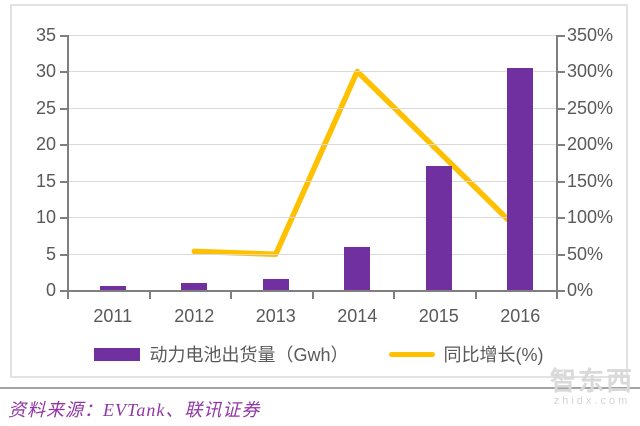 Image resolution: width=640 pixels, height=426 pixels. What do you see at coordinates (45, 71) in the screenshot?
I see `y-axis-label-left: 30` at bounding box center [45, 71].